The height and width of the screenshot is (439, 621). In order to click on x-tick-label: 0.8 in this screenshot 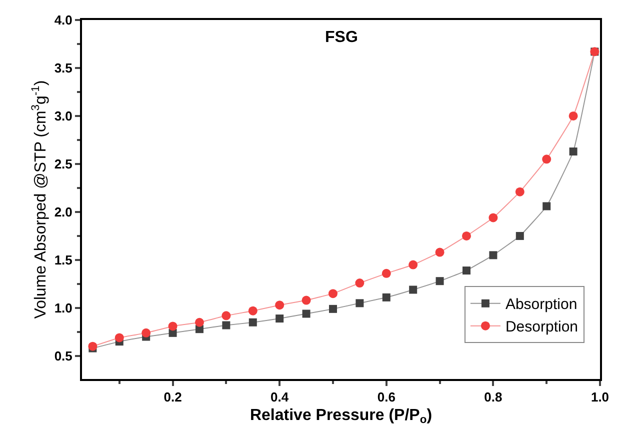, I will do `click(493, 397)`.